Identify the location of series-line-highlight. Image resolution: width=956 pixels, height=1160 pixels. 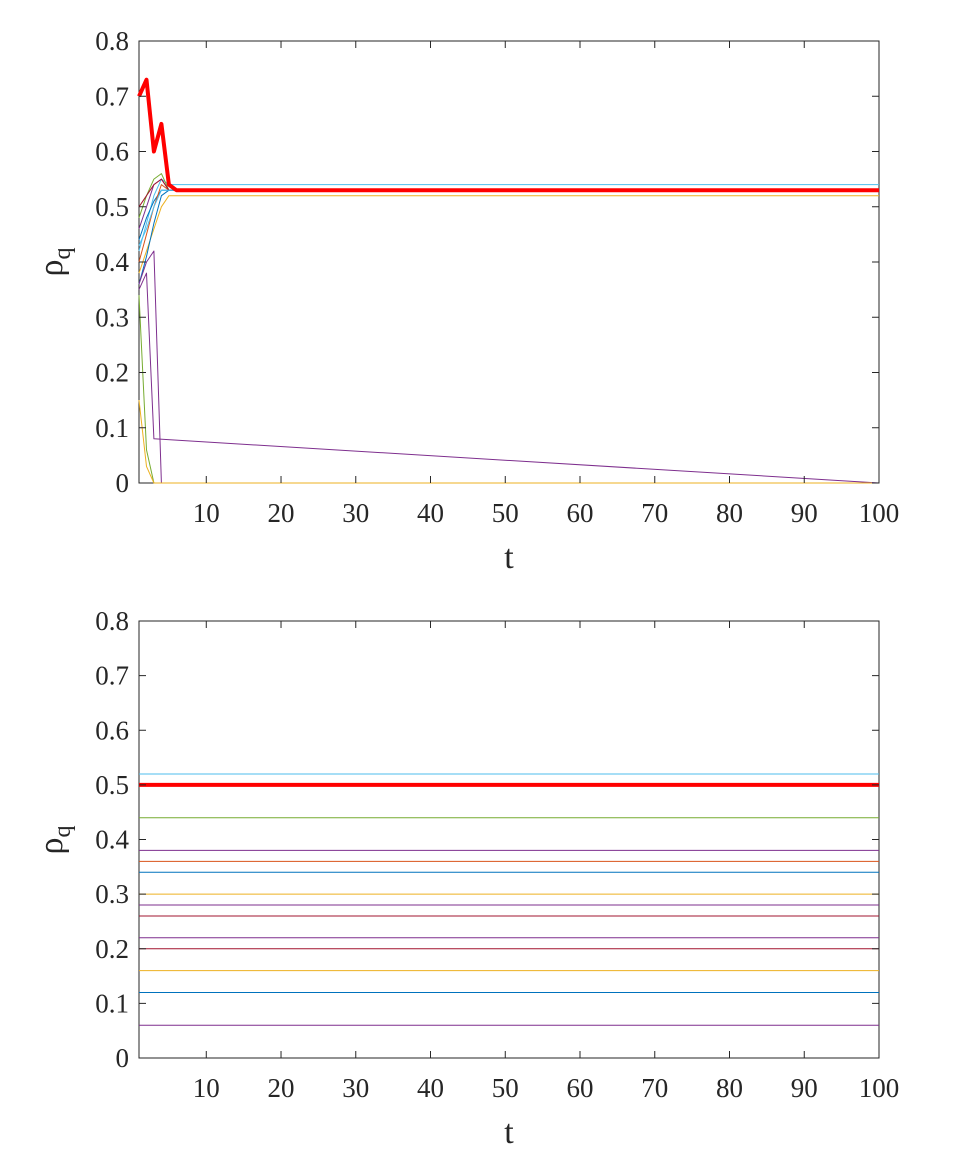
(509, 135).